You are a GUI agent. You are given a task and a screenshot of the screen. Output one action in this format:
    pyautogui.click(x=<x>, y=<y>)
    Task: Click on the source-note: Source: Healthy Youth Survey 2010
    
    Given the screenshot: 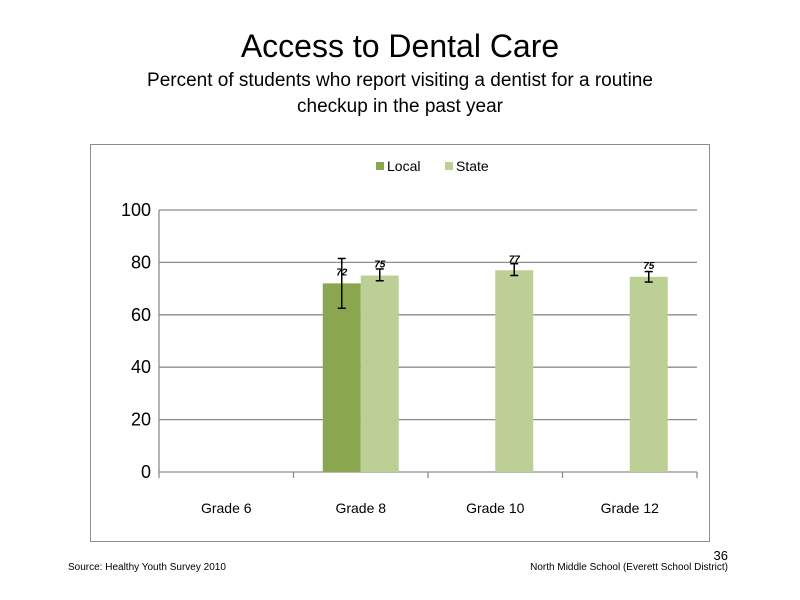 What is the action you would take?
    pyautogui.click(x=147, y=567)
    